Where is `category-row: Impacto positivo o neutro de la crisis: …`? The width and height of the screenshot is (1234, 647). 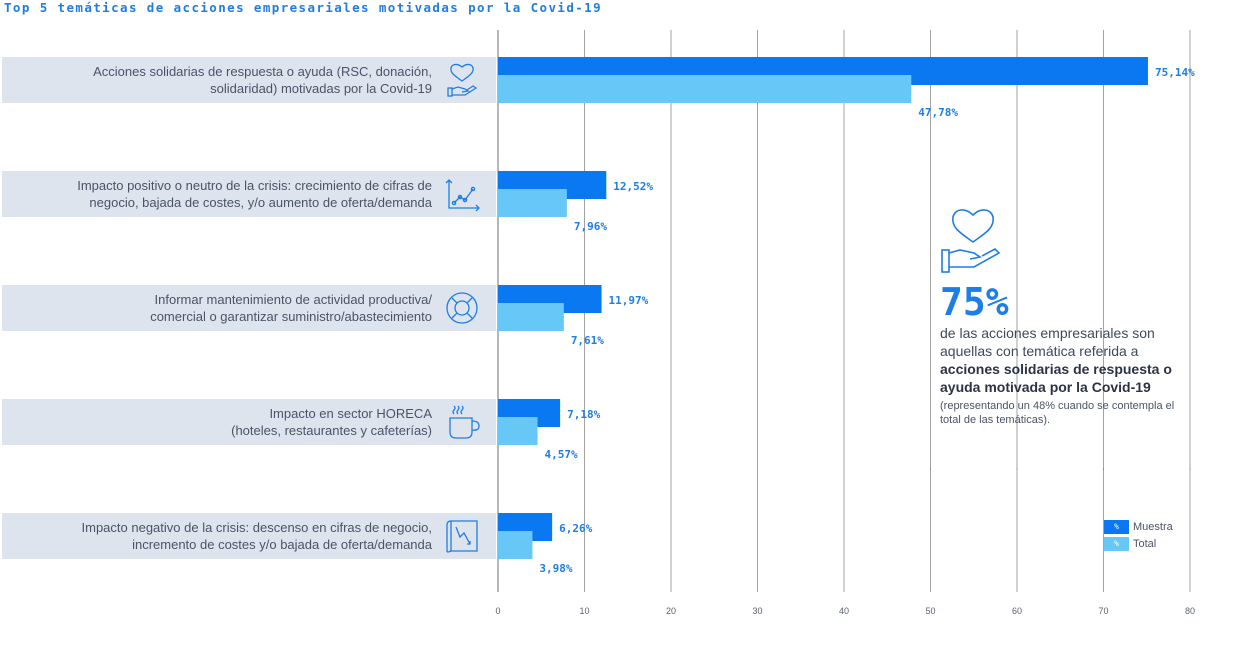 category-row: Impacto positivo o neutro de la crisis: … is located at coordinates (249, 194).